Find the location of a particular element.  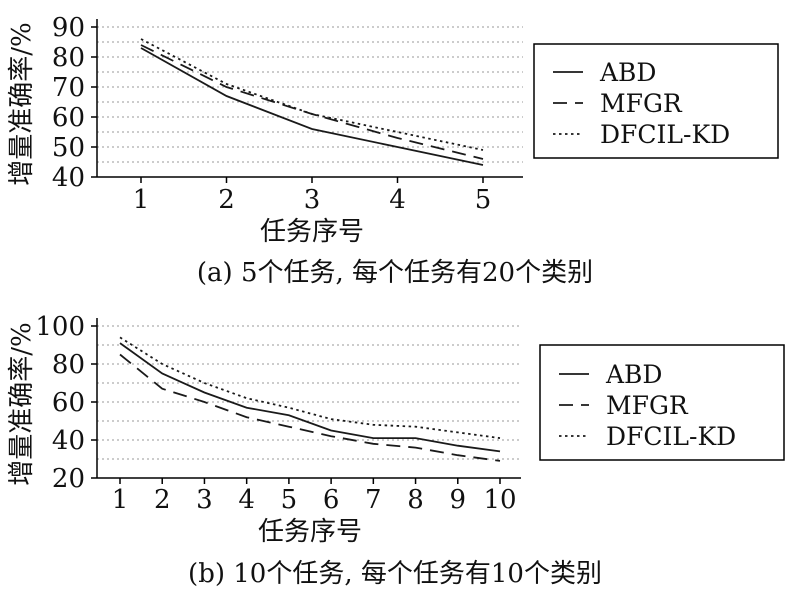

chart-b-legend-box is located at coordinates (662, 402).